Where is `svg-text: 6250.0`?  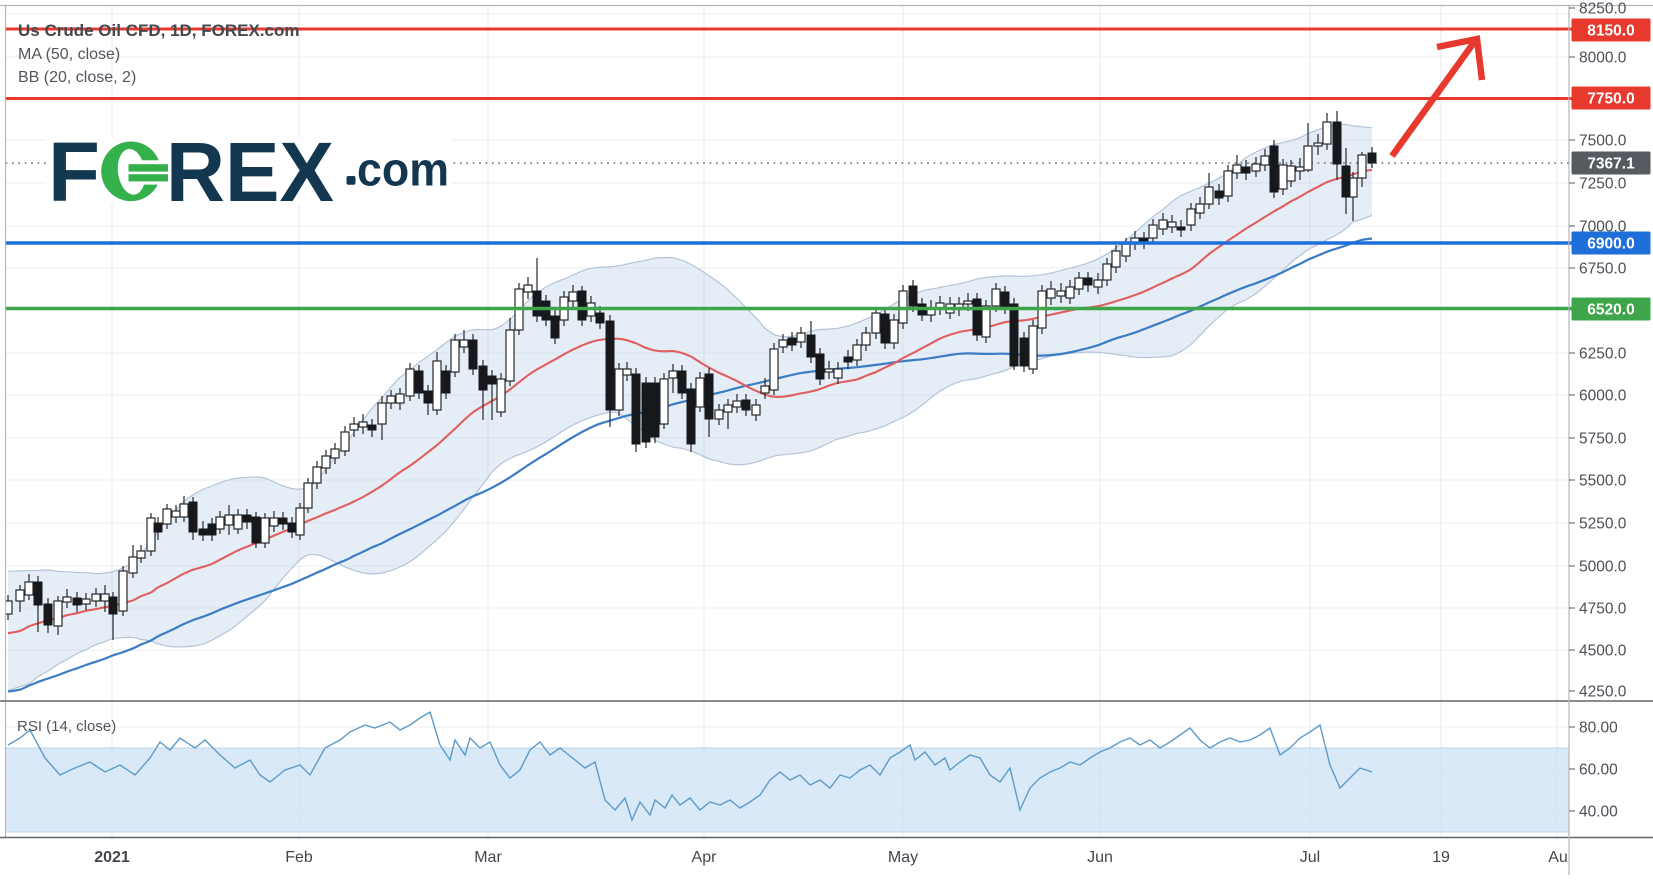
svg-text: 6250.0 is located at coordinates (1603, 354).